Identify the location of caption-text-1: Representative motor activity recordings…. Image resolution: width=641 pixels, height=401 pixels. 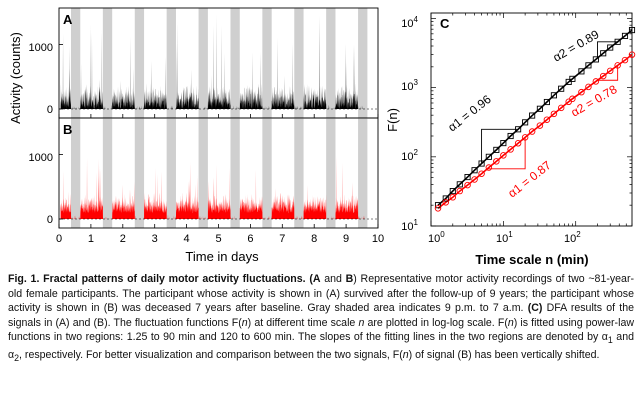
(321, 286).